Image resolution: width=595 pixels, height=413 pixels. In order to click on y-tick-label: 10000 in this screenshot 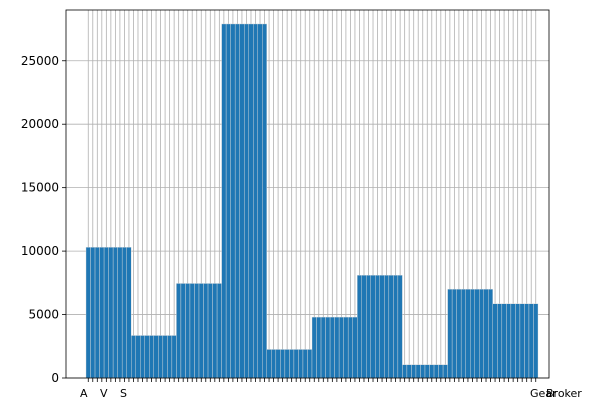, I will do `click(40, 251)`.